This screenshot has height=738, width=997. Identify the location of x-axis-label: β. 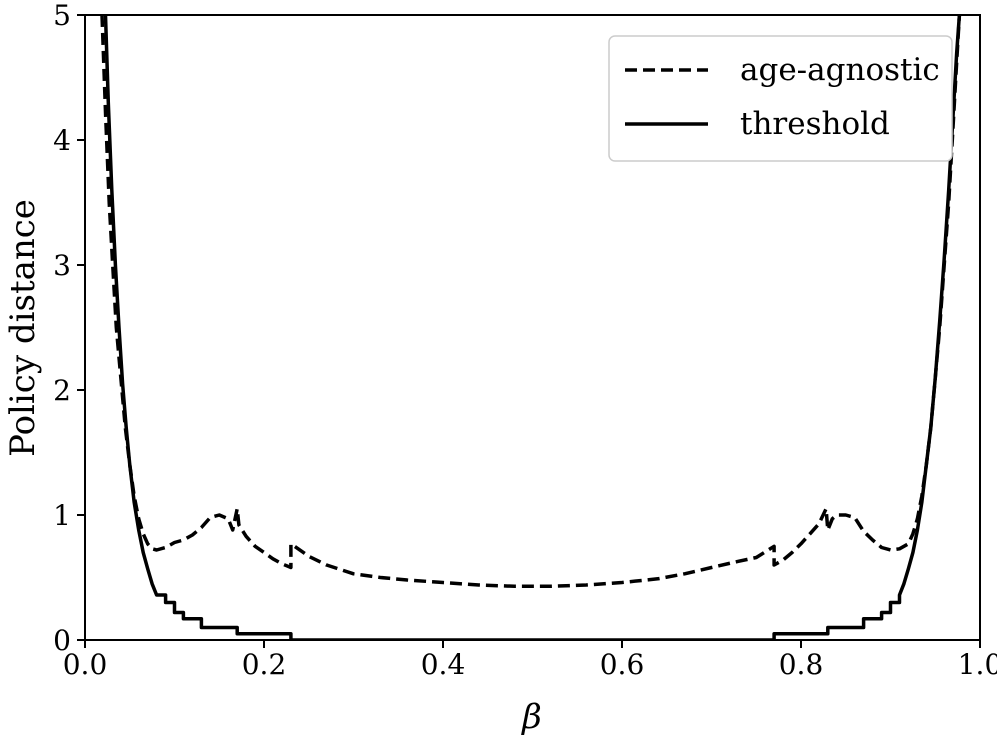
(531, 717).